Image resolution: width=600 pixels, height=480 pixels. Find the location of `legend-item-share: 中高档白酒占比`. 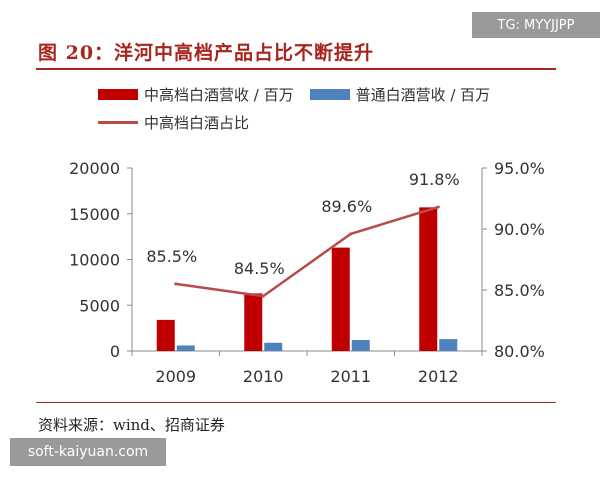

legend-item-share: 中高档白酒占比 is located at coordinates (173, 122).